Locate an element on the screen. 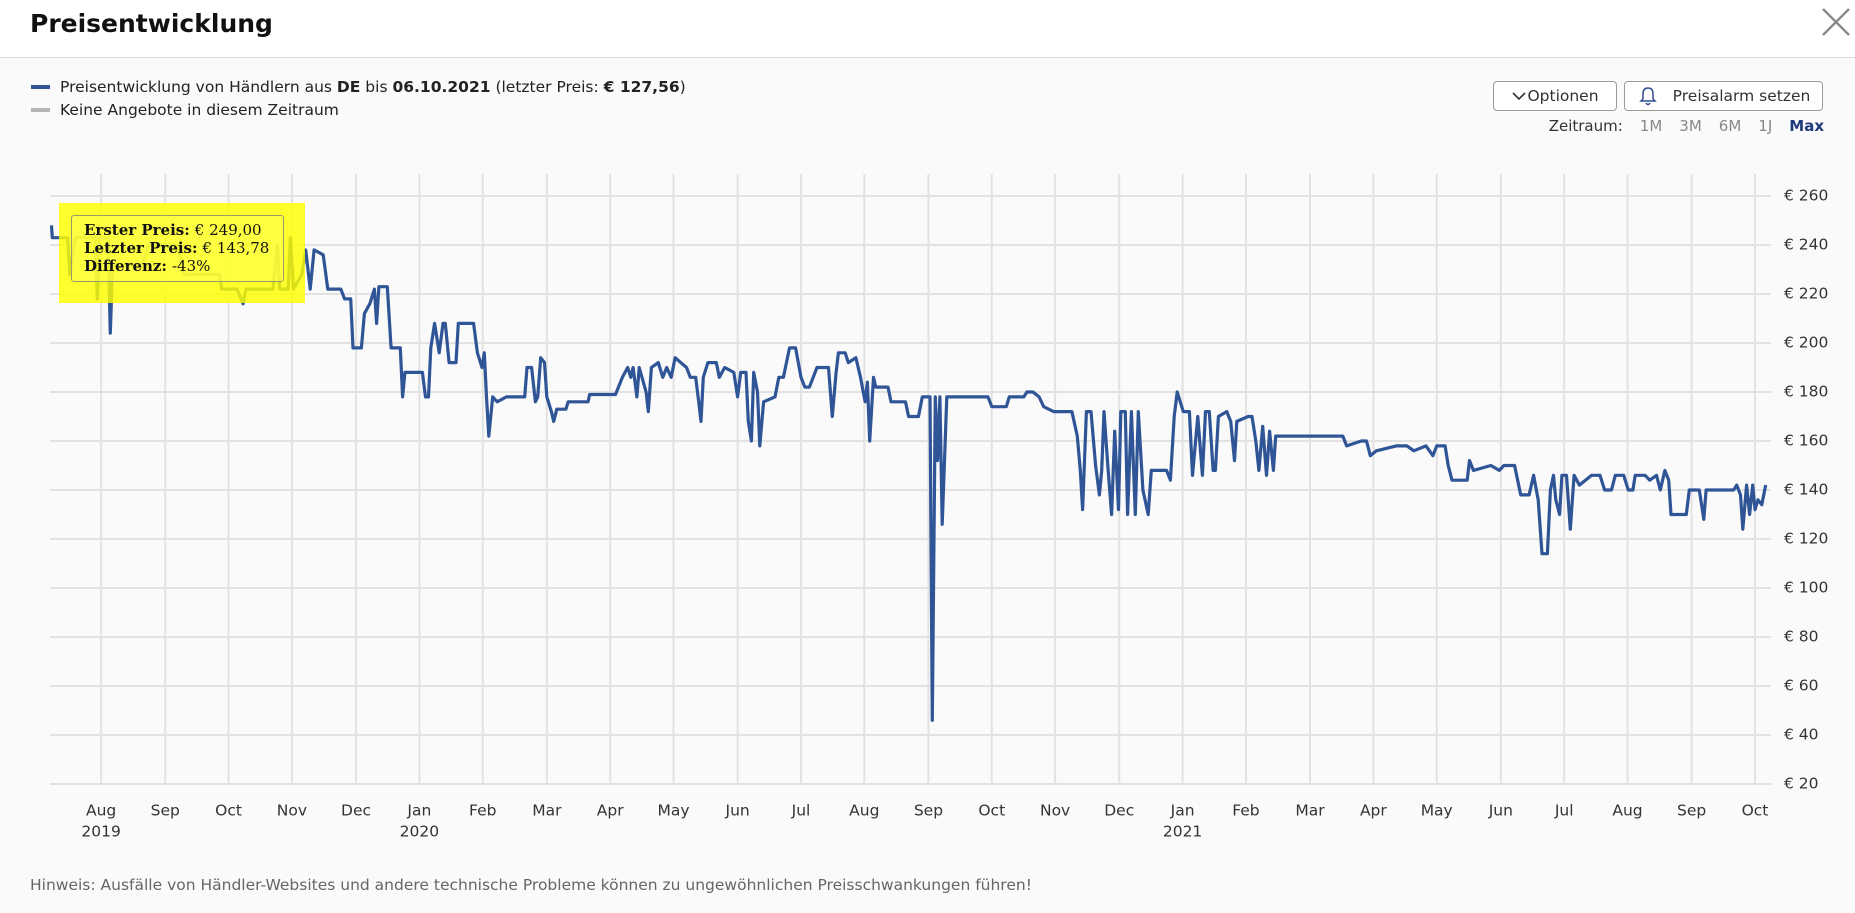 The width and height of the screenshot is (1855, 913). dialog-title: Preisentwicklung is located at coordinates (151, 23).